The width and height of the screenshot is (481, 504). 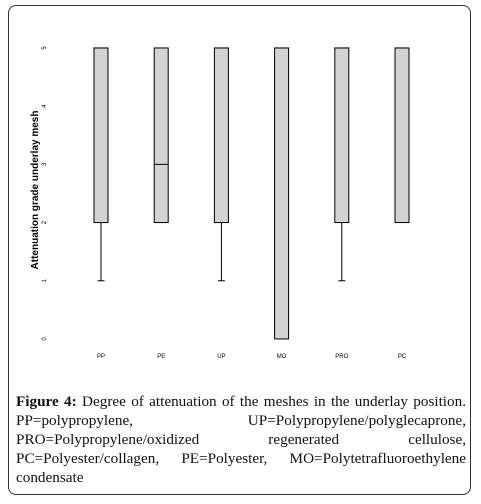 What do you see at coordinates (35, 190) in the screenshot?
I see `y-axis-label: Attenuation grade underlay mesh` at bounding box center [35, 190].